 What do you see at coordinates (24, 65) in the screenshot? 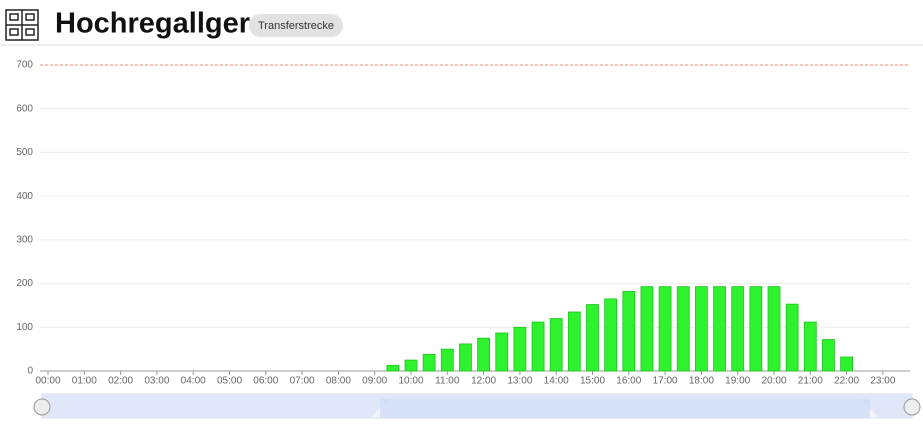
I see `y-tick-label: 700` at bounding box center [24, 65].